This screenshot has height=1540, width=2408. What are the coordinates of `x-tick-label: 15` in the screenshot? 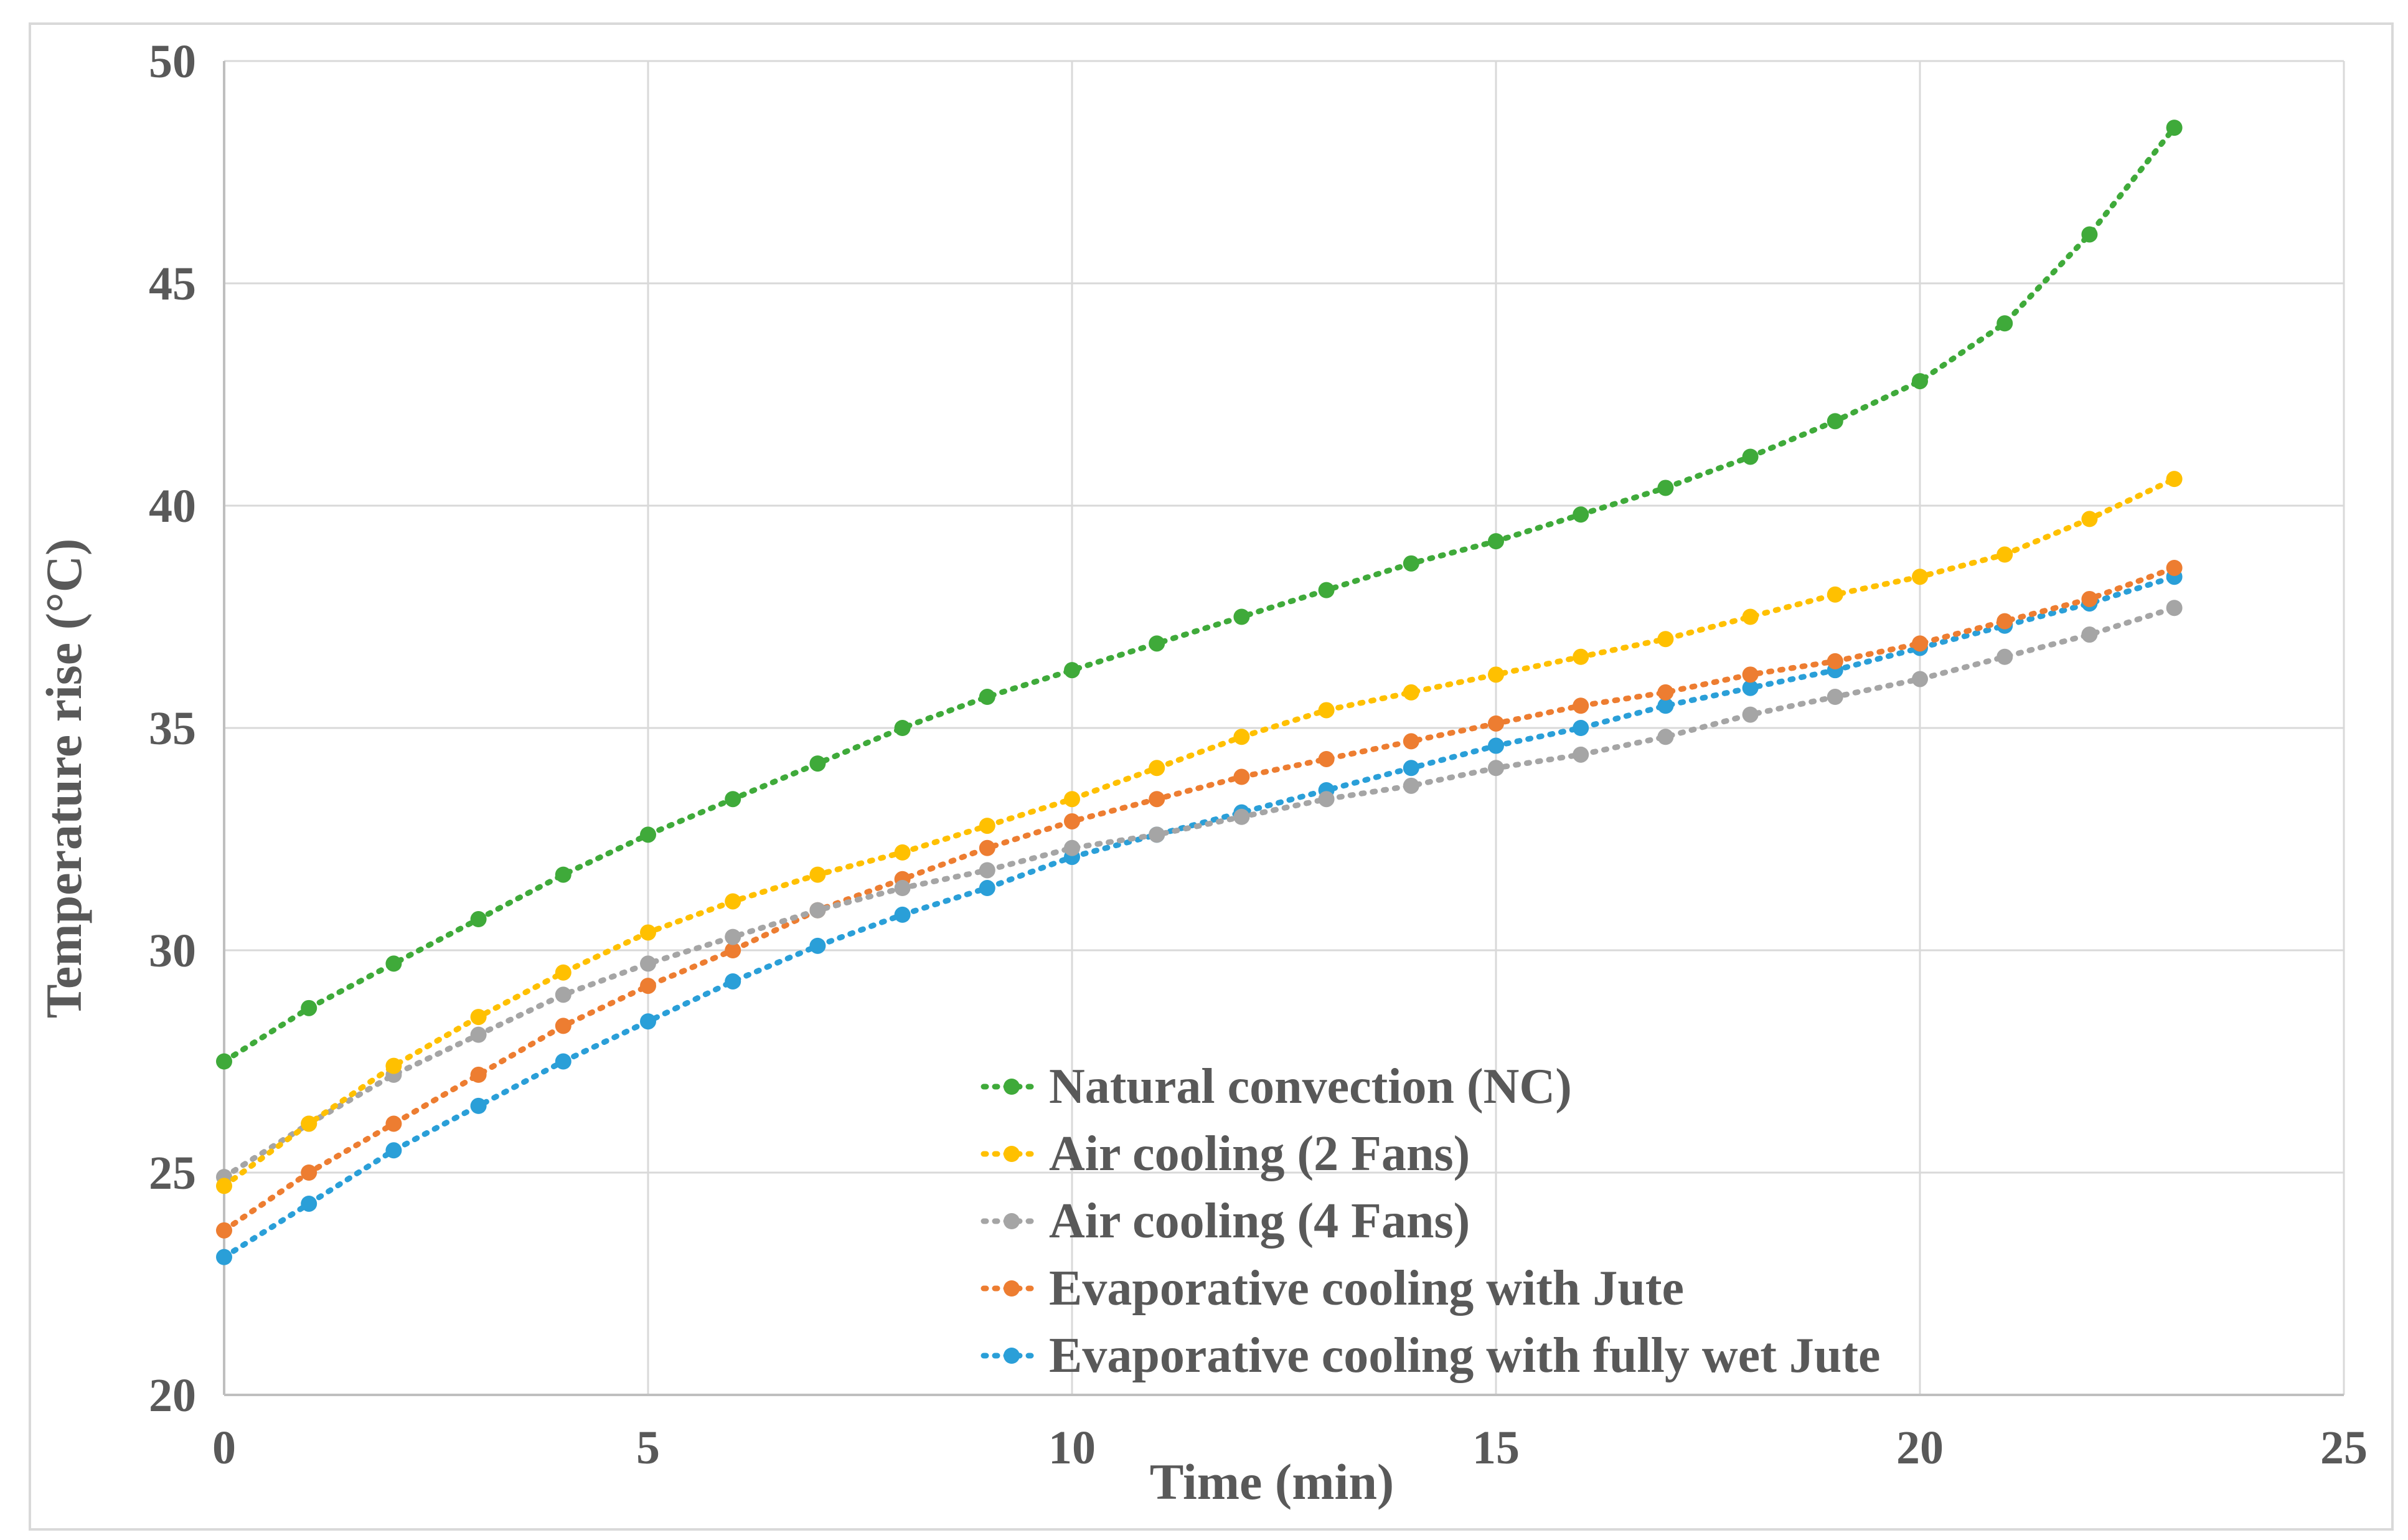 It's located at (1496, 1448).